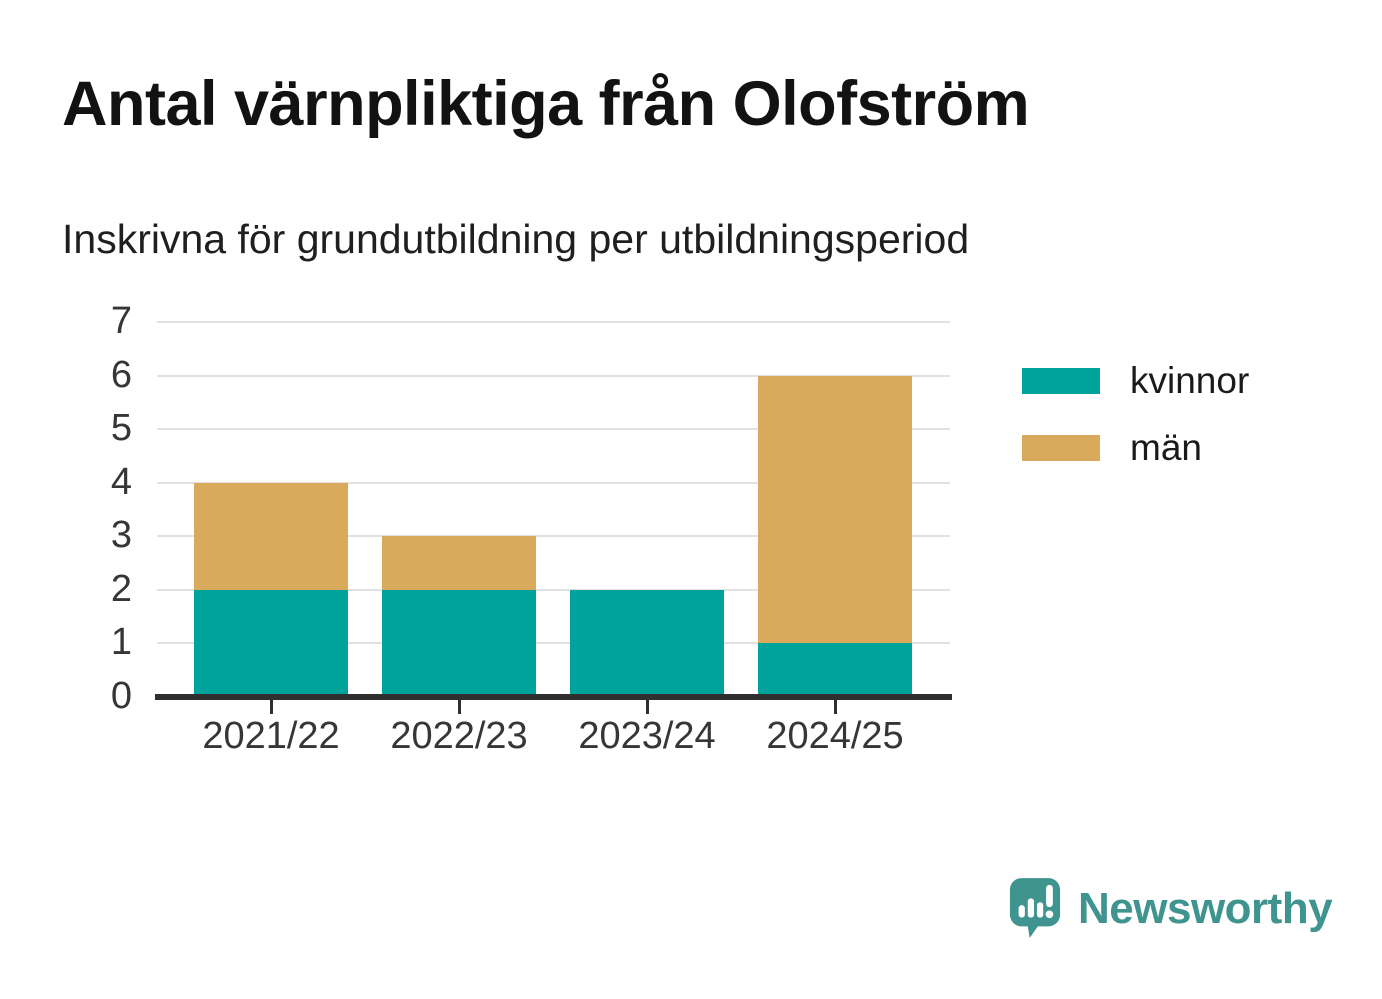 The width and height of the screenshot is (1382, 999). Describe the element at coordinates (1166, 447) in the screenshot. I see `legend-label: män` at that location.